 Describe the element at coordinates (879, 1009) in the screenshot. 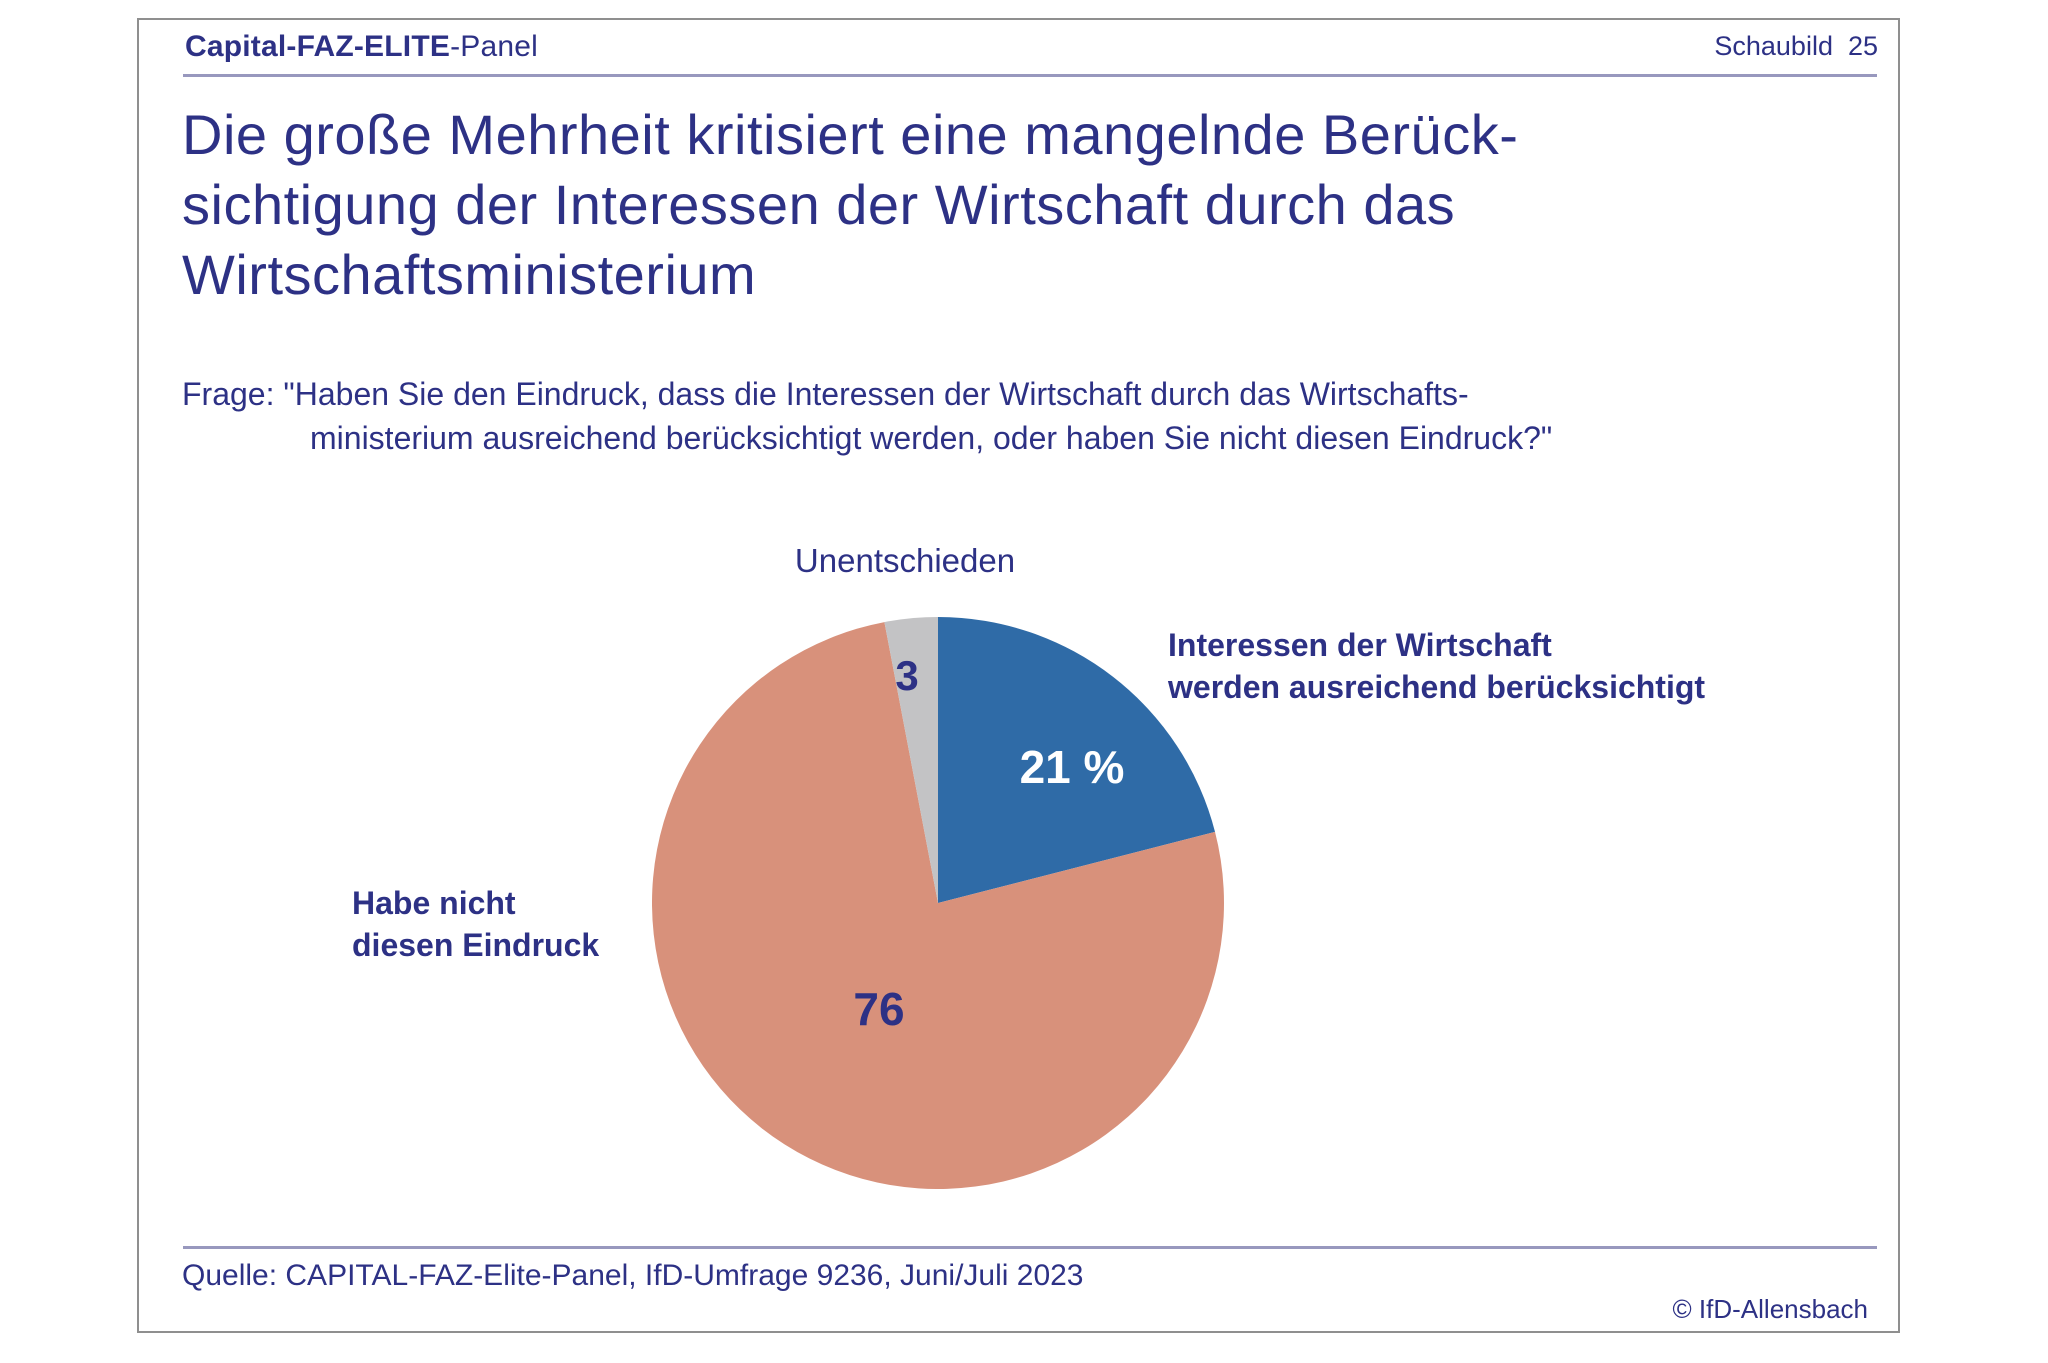

I see `pie-value-nicht-diesen-eindruck: 76` at that location.